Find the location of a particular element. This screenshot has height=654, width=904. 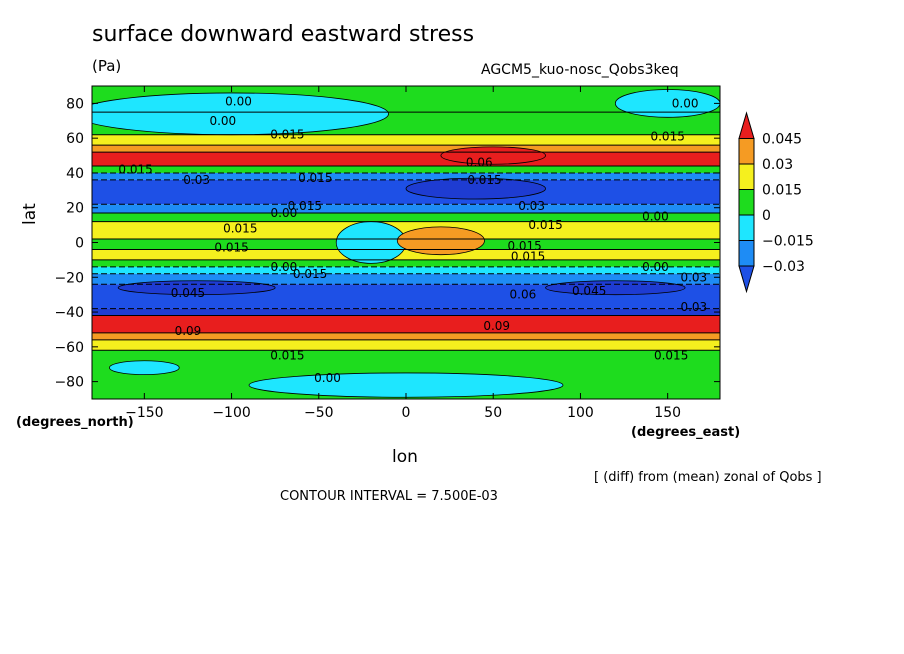

y-tick-label: 20 is located at coordinates (75, 209).